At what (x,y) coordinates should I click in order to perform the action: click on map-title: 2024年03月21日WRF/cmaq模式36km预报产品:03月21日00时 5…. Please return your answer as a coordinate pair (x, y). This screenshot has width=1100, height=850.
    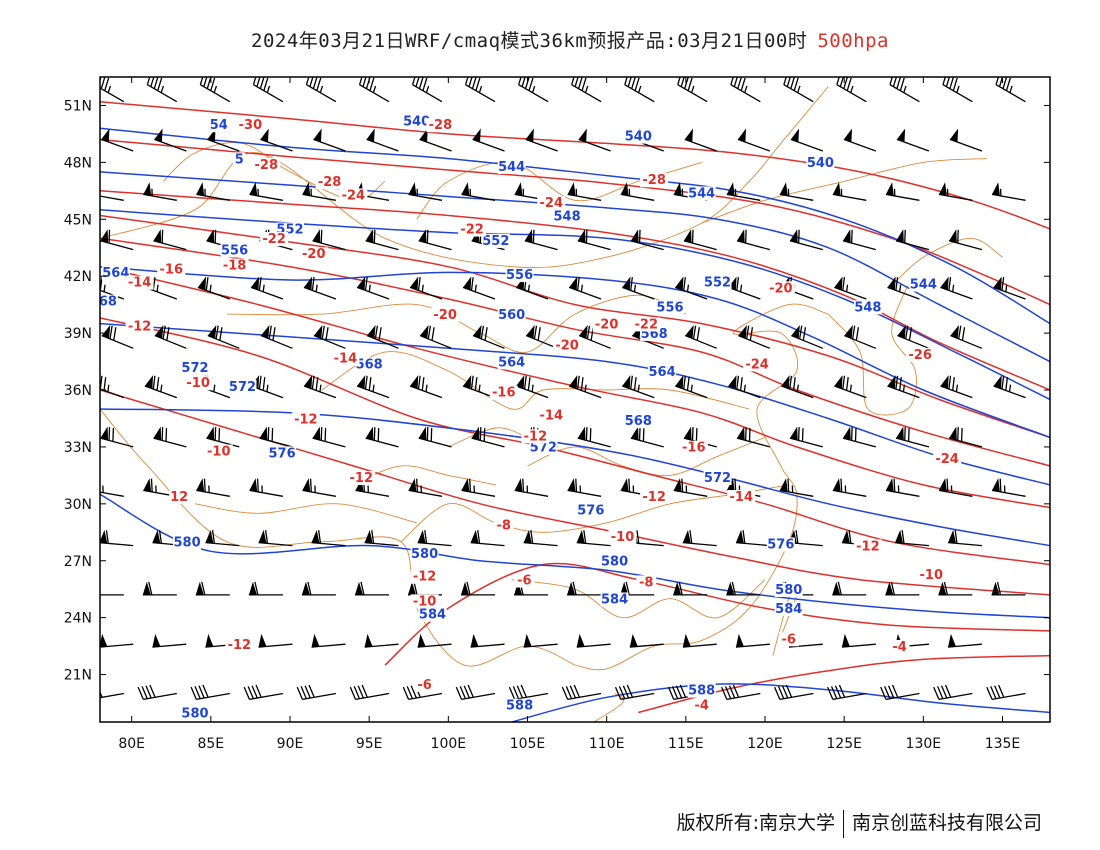
    Looking at the image, I should click on (550, 39).